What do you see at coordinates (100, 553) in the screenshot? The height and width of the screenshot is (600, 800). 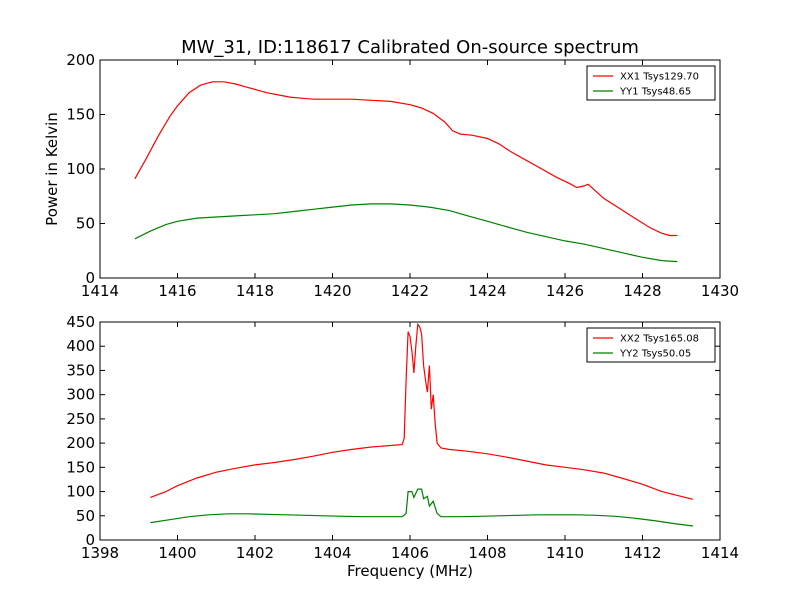 I see `x-tick-label: 1398` at bounding box center [100, 553].